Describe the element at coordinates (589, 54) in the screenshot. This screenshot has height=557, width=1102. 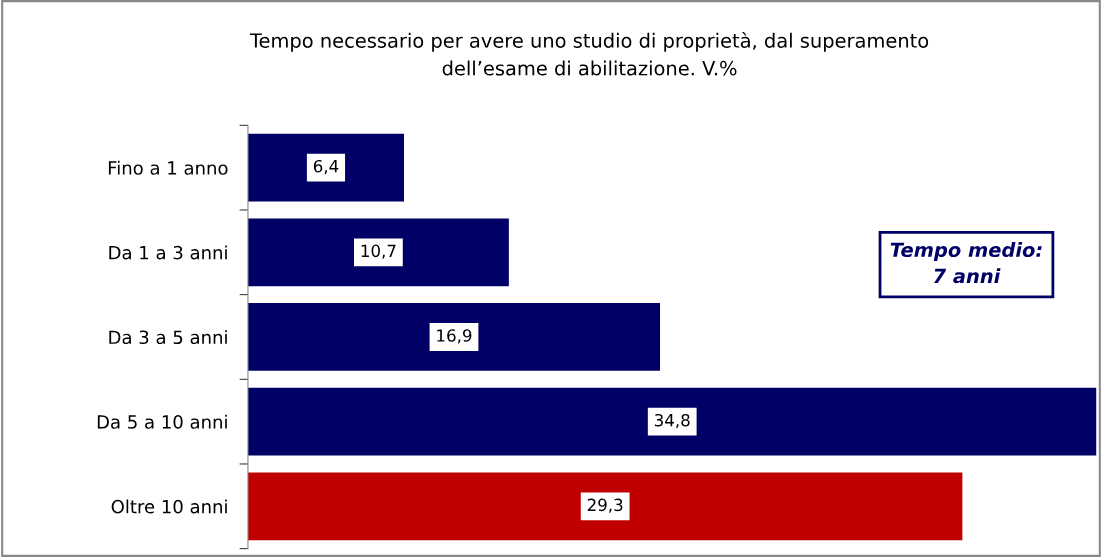
I see `chart-title: Tempo necessario per avere uno studio di proprietà, dal superamento dell’esame di abilitazione. V.%` at that location.